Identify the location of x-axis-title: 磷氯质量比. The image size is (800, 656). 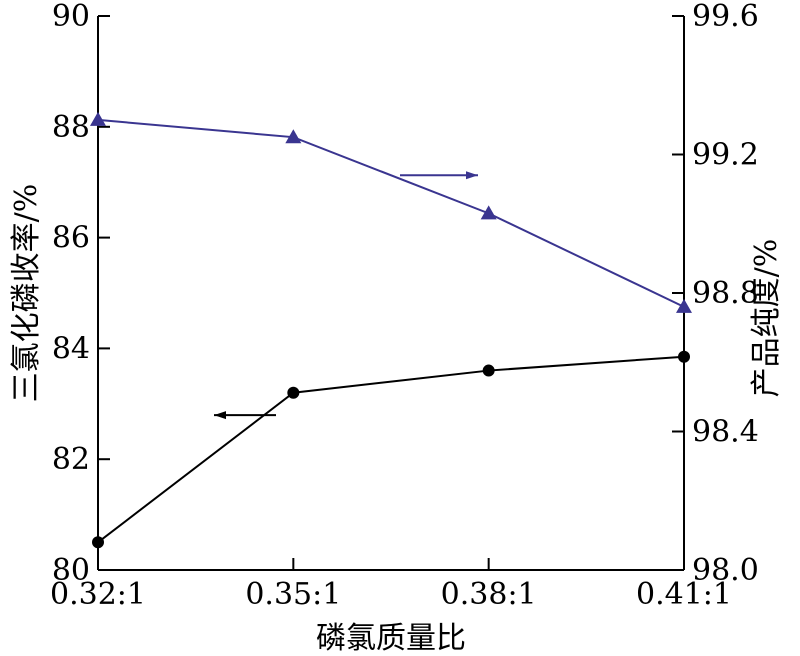
(391, 638).